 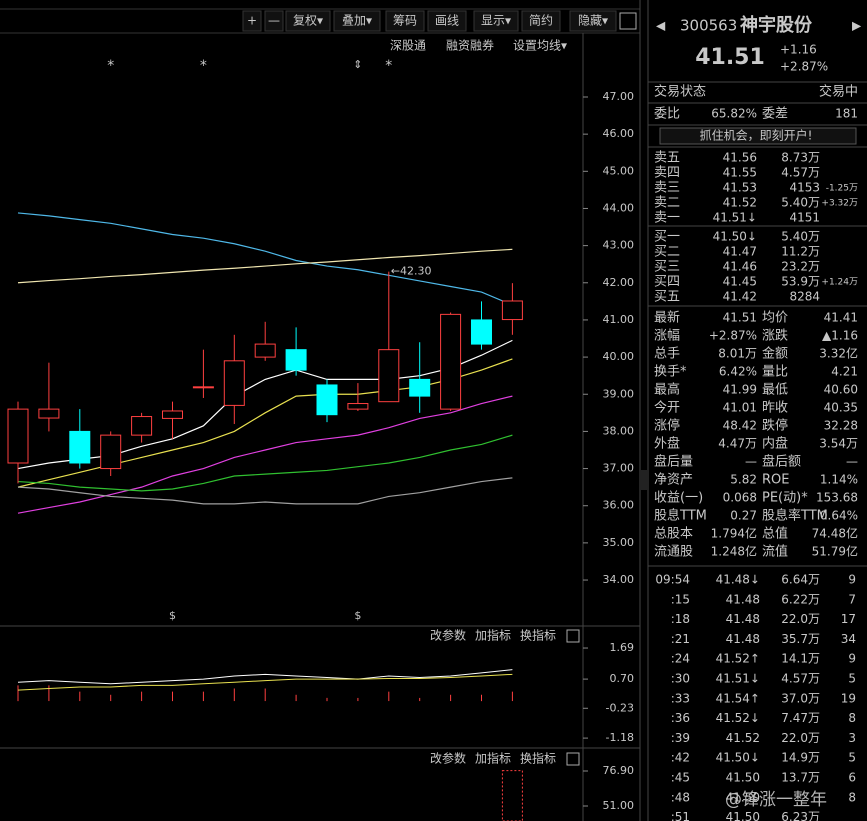 What do you see at coordinates (800, 815) in the screenshot?
I see `tick-volume: 6.23万` at bounding box center [800, 815].